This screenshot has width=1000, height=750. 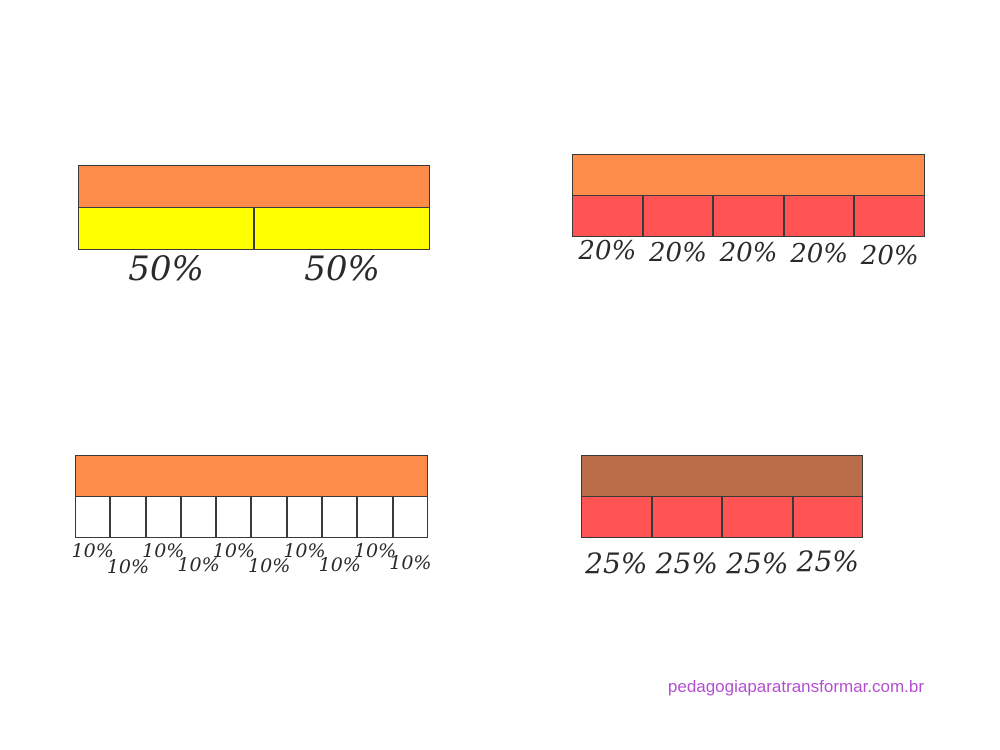 What do you see at coordinates (795, 686) in the screenshot?
I see `website-footer: pedagogiaparatransformar.com.br` at bounding box center [795, 686].